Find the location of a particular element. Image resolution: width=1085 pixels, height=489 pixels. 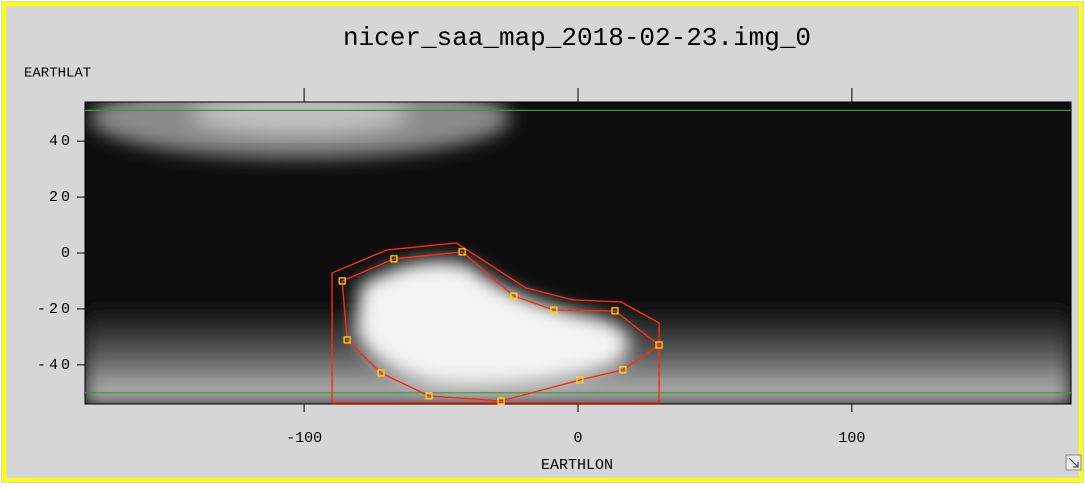

chart-title: nicer_saa_map_2018-02-23.img_0 is located at coordinates (577, 38).